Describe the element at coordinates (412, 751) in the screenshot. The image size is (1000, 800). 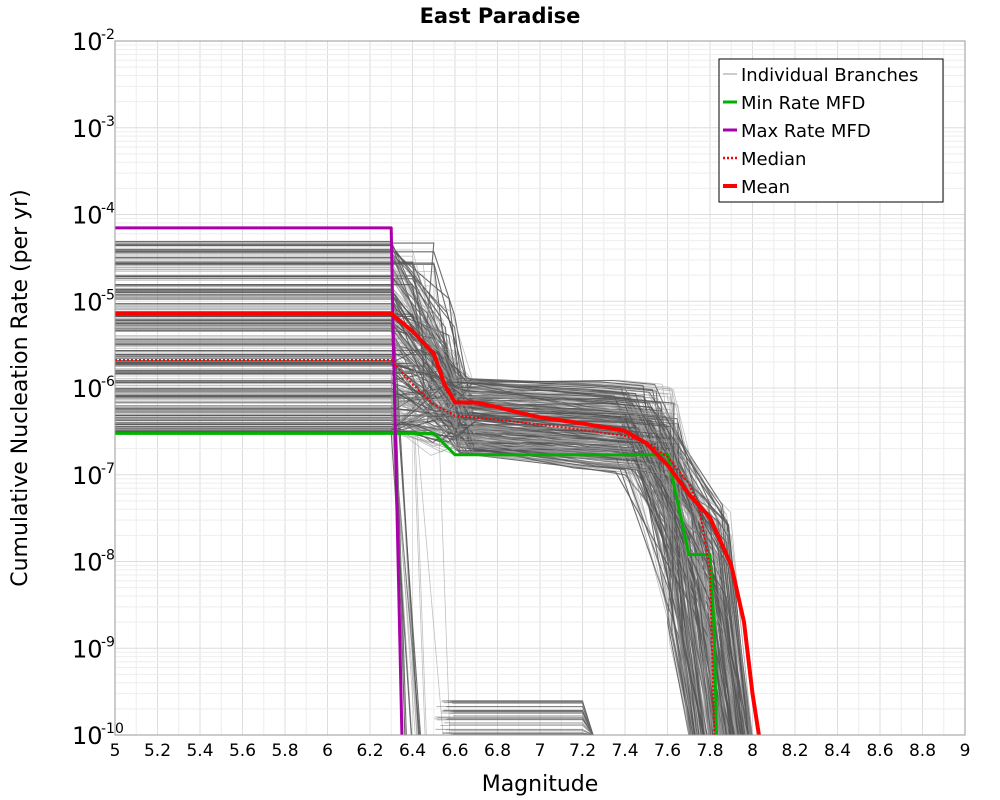
I see `x-tick-label: 6.4` at that location.